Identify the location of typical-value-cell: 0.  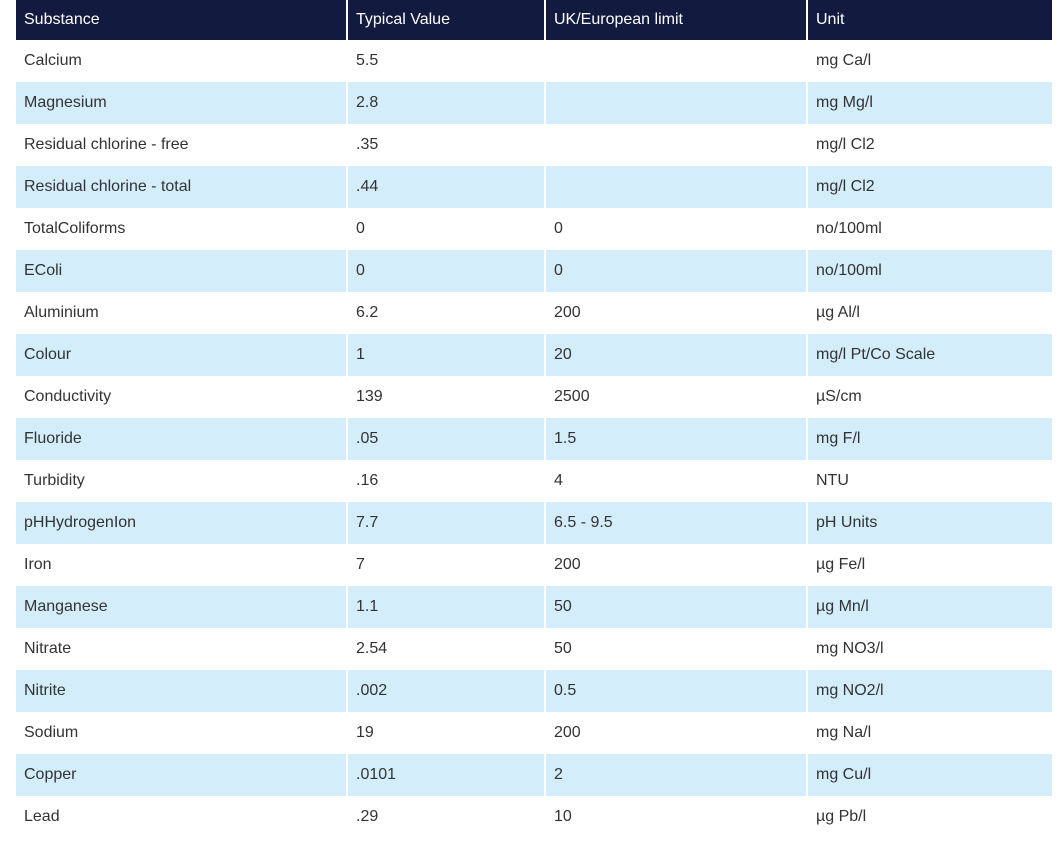
(446, 271).